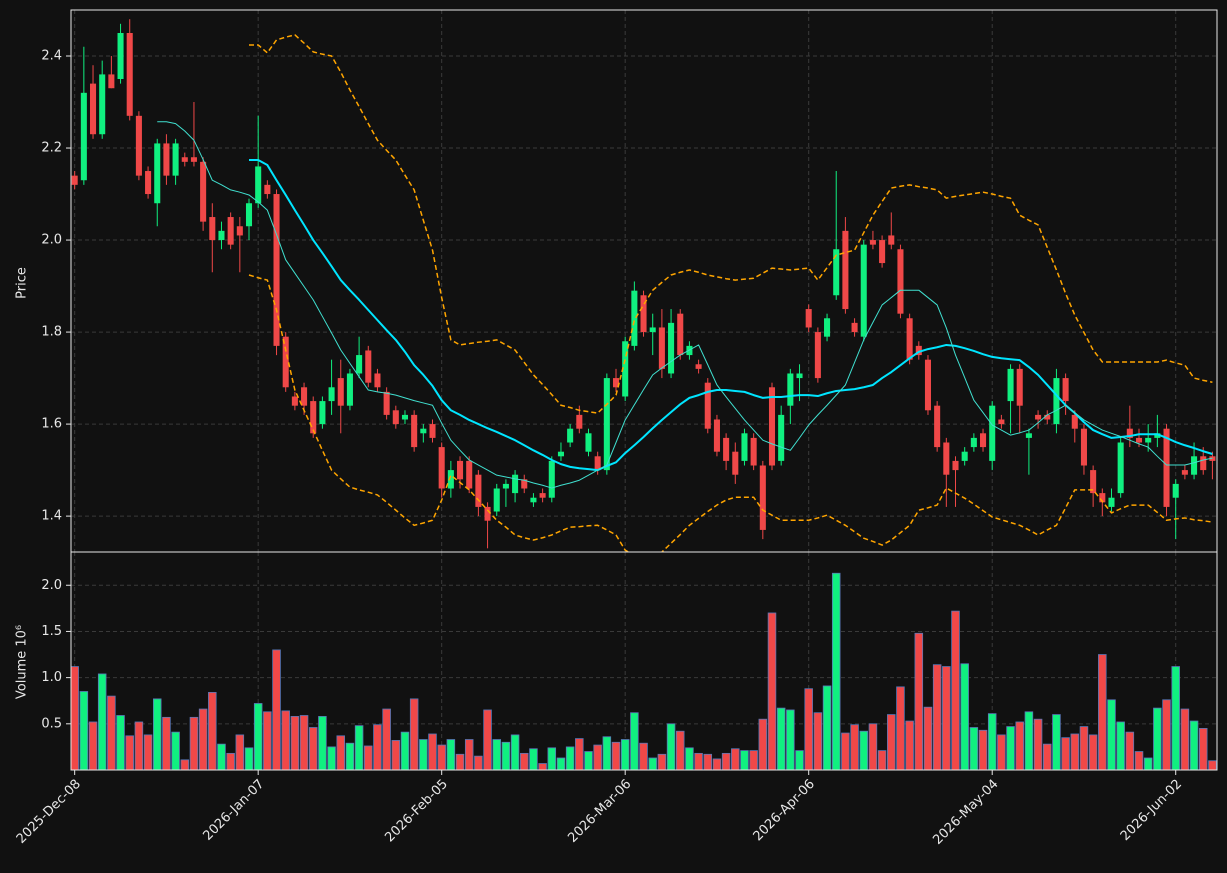  Describe the element at coordinates (51, 585) in the screenshot. I see `y-tick-label: 2.0` at that location.